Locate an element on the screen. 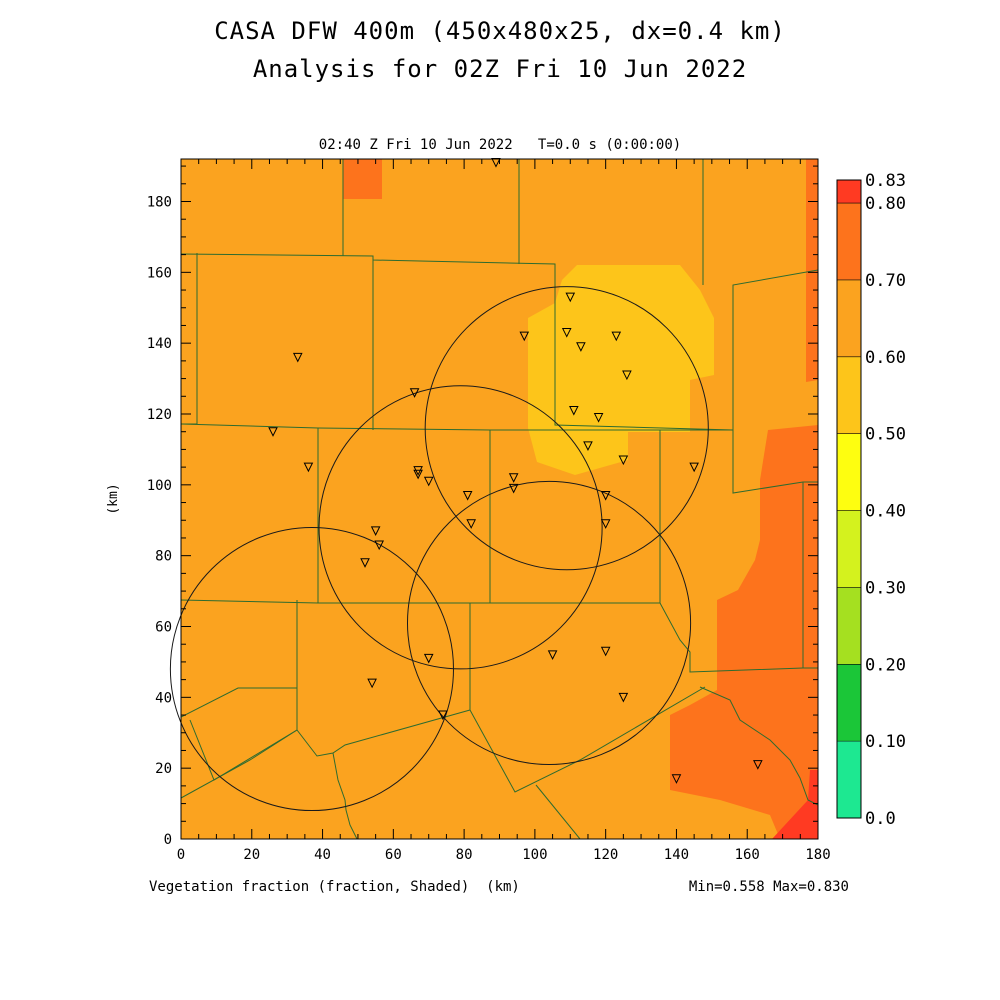 The width and height of the screenshot is (1000, 1000). x-tick-label: 40 is located at coordinates (322, 855).